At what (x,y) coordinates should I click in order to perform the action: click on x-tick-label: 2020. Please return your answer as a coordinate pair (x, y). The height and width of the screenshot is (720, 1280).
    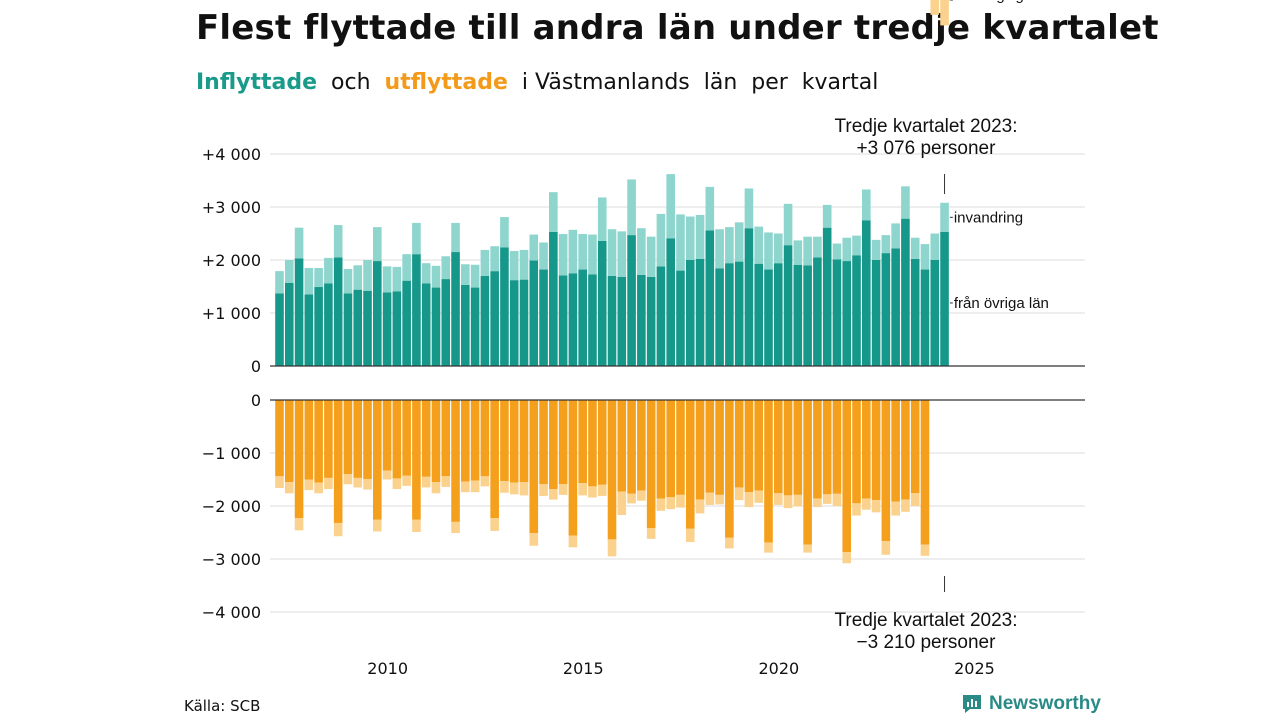
    Looking at the image, I should click on (779, 668).